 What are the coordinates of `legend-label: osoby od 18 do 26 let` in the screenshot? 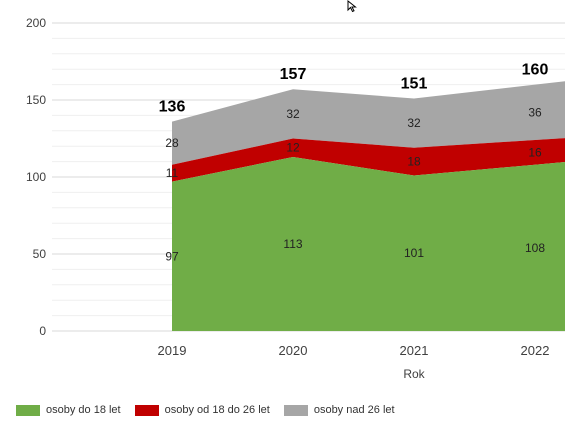 It's located at (217, 410).